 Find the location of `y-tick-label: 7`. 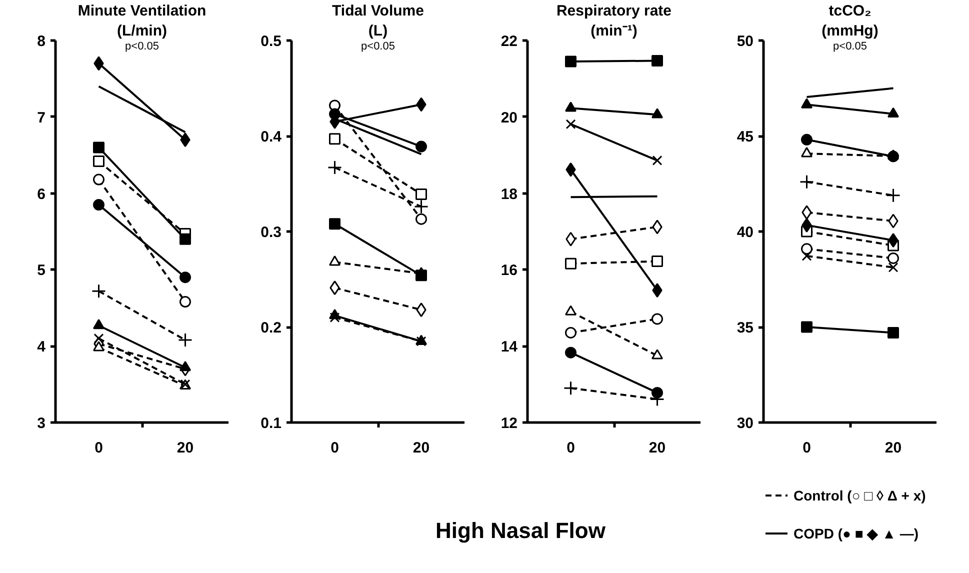

y-tick-label: 7 is located at coordinates (41, 117).